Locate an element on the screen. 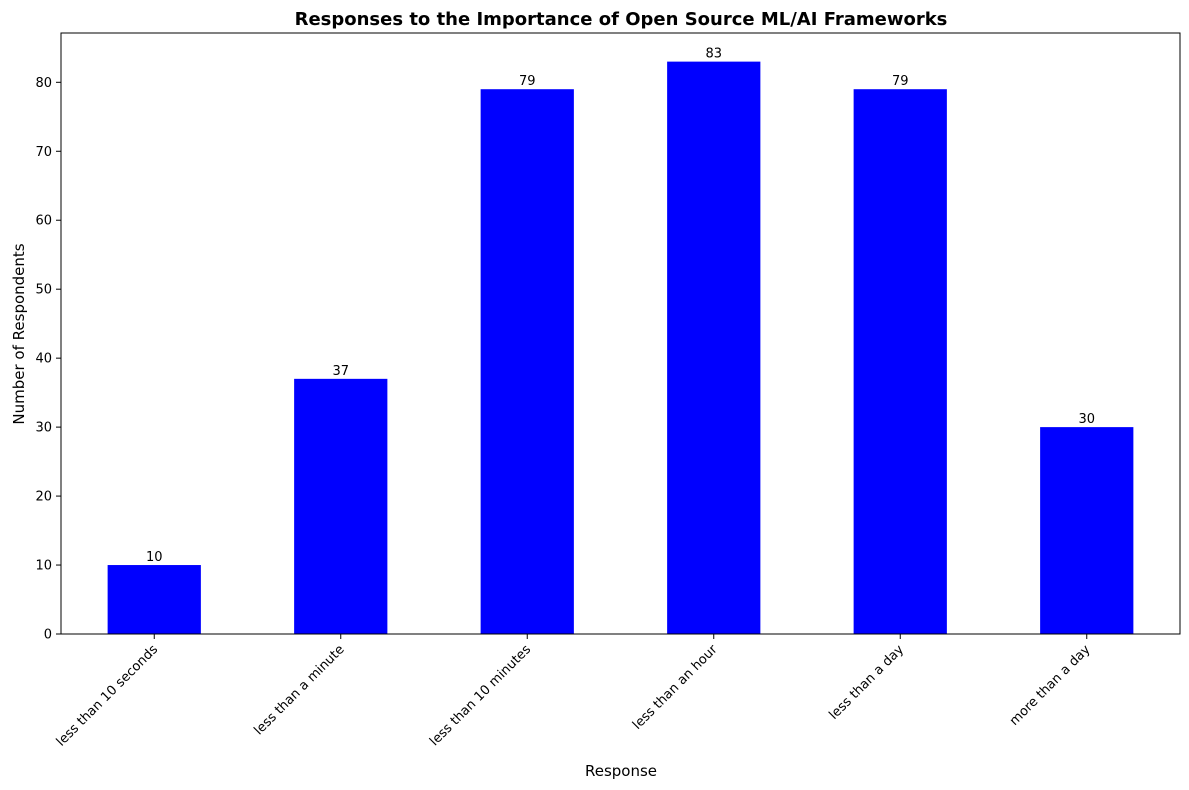  y-tick-label: 60 is located at coordinates (43, 221).